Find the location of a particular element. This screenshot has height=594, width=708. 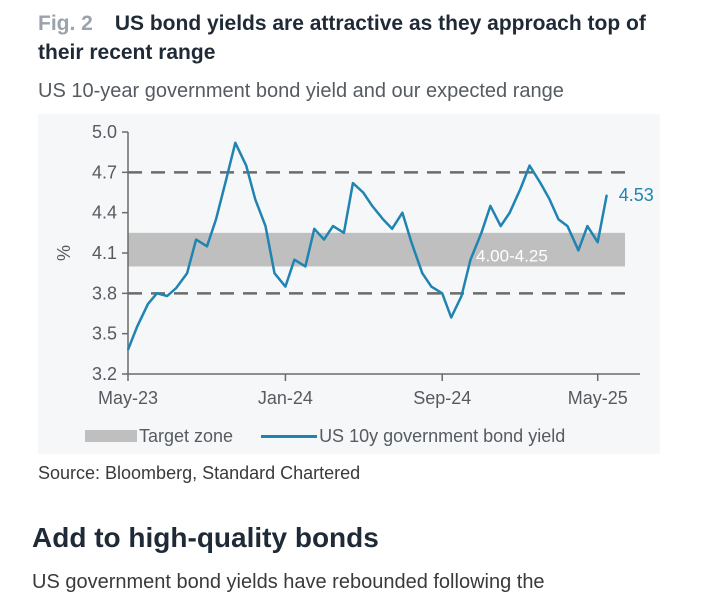

y-tick-label-3: 4.1 is located at coordinates (104, 253).